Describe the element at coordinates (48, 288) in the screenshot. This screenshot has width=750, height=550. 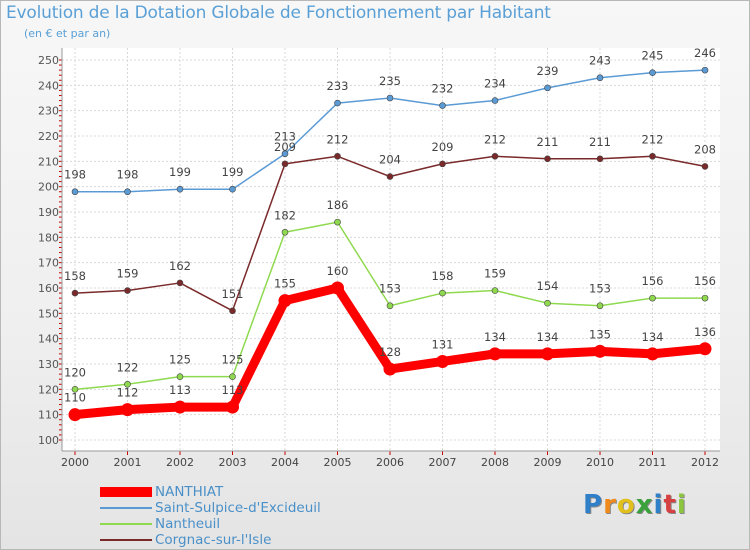
I see `y-tick-label: 160` at that location.